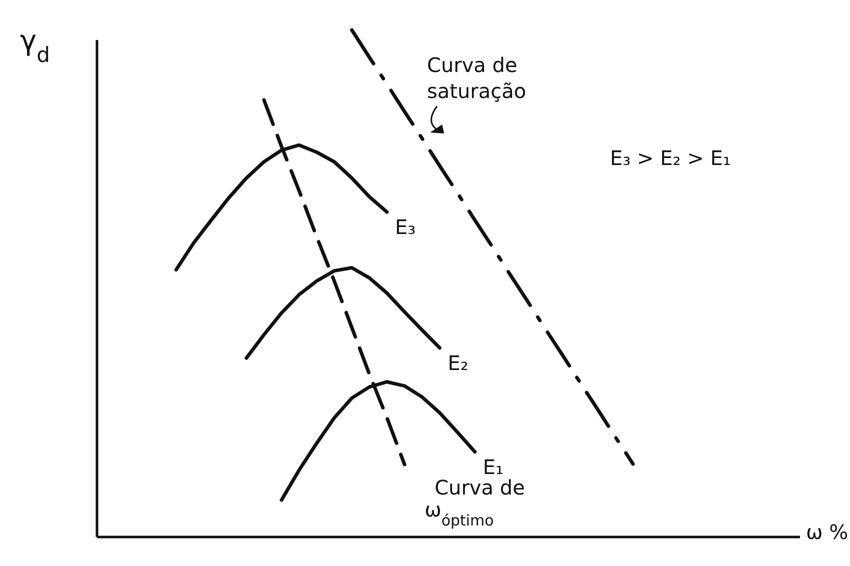 Image resolution: width=850 pixels, height=566 pixels. I want to click on annotation: E₃ > E₂ > E₁, so click(670, 158).